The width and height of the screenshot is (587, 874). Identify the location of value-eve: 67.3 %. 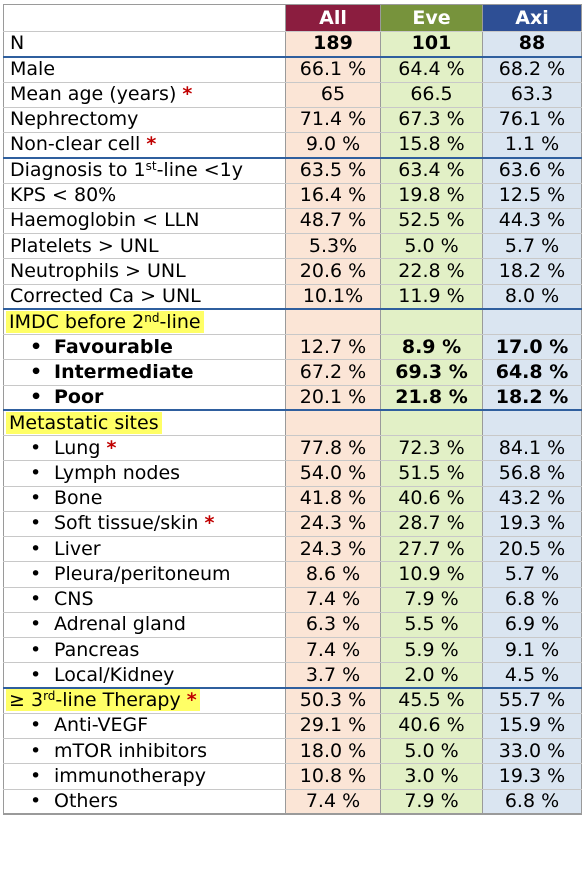
(431, 120).